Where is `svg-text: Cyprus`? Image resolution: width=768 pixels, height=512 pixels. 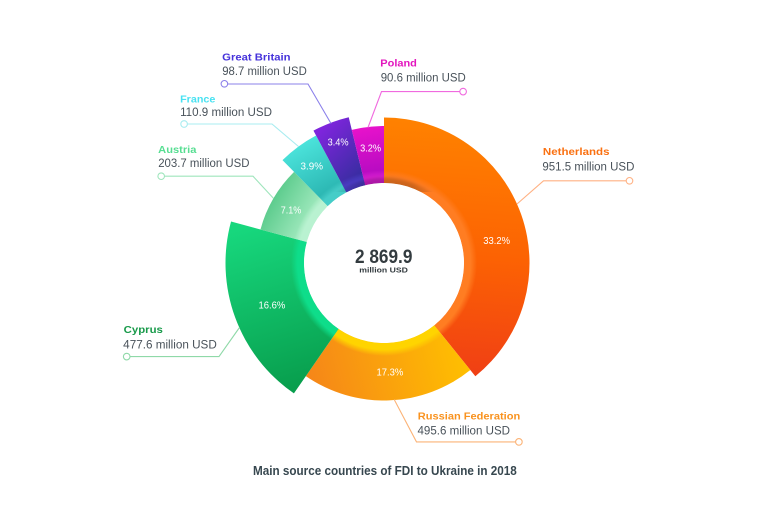 svg-text: Cyprus is located at coordinates (143, 330).